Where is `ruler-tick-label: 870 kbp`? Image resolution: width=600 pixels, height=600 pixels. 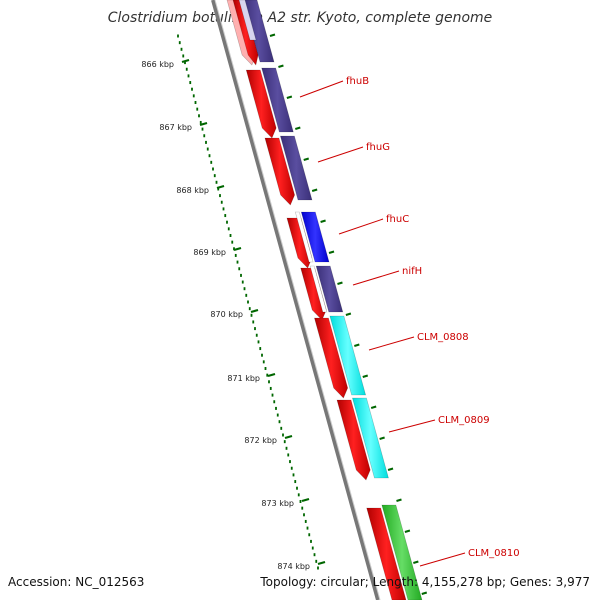
ruler-tick-label: 870 kbp is located at coordinates (226, 314).